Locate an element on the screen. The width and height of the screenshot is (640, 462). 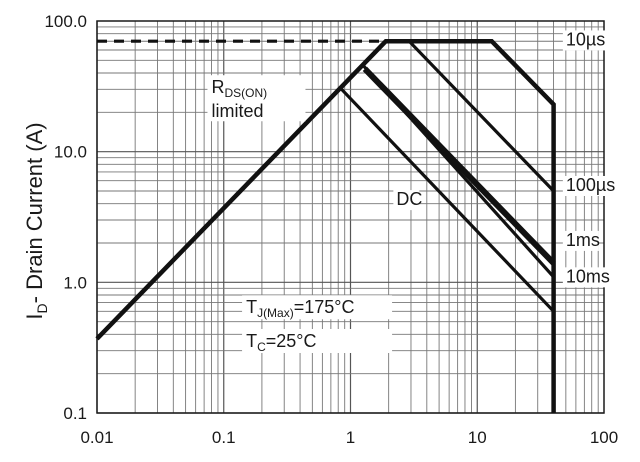
y-tick-label: 100.0 is located at coordinates (65, 21).